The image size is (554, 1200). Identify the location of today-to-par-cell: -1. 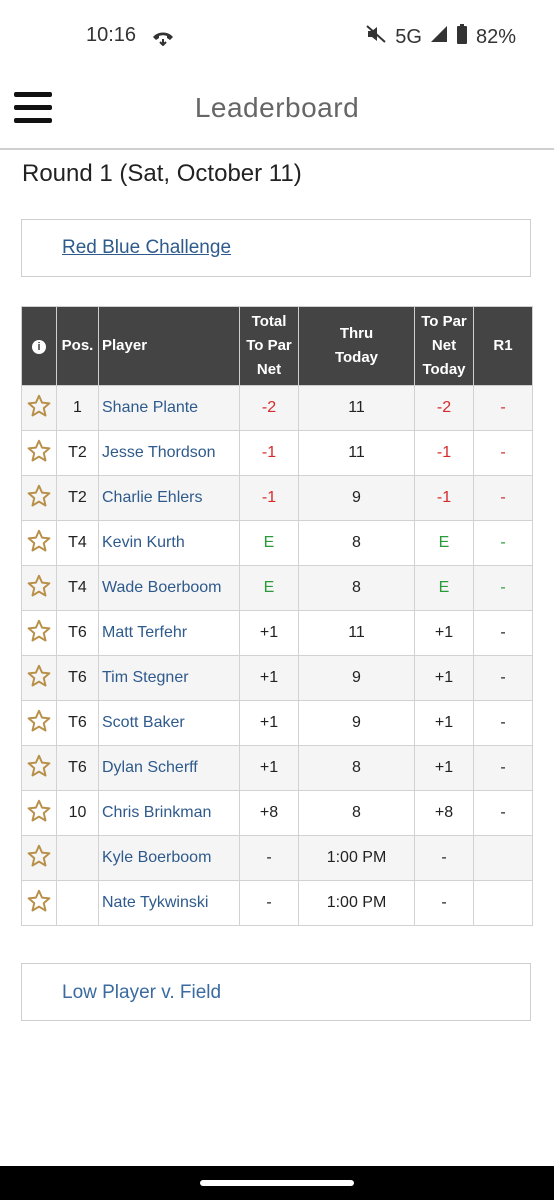
(444, 498).